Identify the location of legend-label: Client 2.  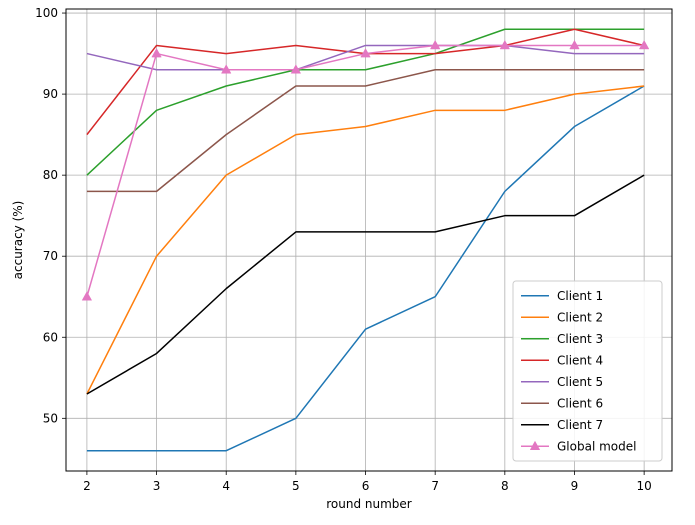
(580, 317).